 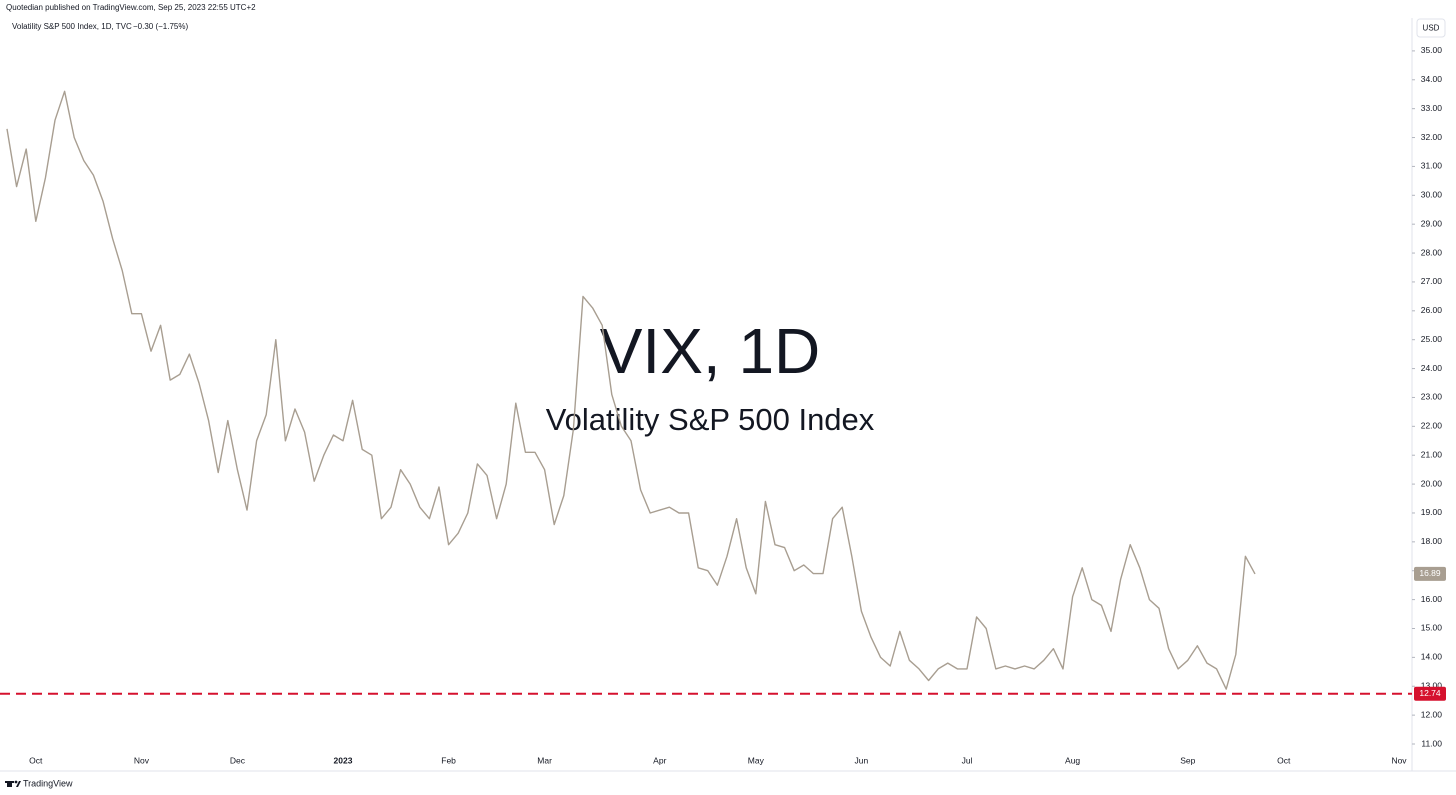 What do you see at coordinates (1432, 79) in the screenshot?
I see `y-tick-label: 34.00` at bounding box center [1432, 79].